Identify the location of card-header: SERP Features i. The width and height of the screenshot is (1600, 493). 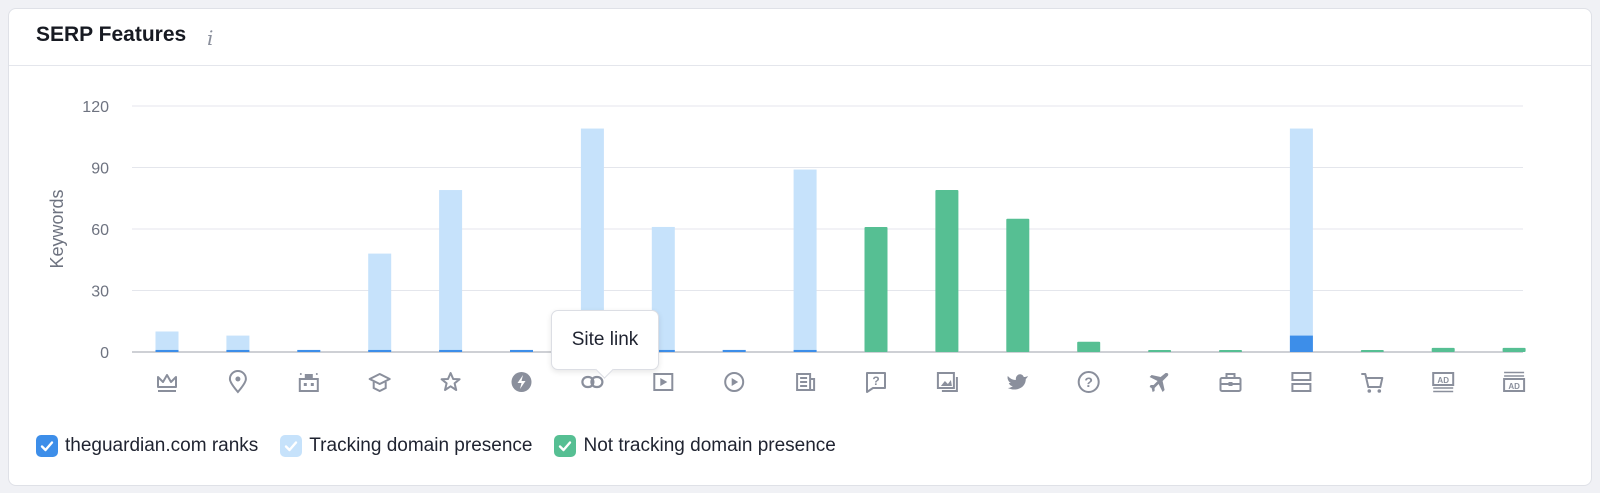
(800, 37).